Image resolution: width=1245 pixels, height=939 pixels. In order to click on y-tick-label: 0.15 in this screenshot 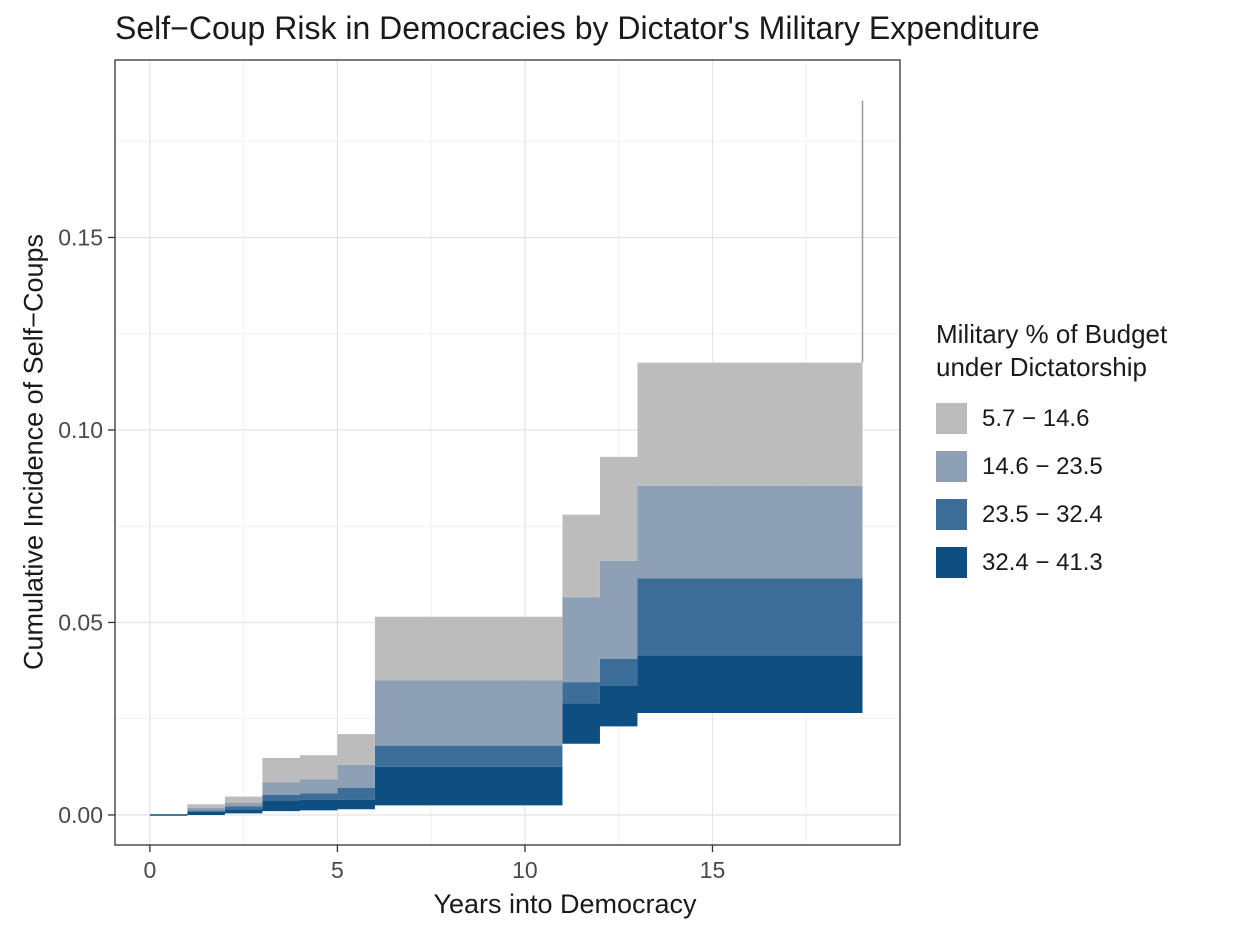, I will do `click(80, 237)`.